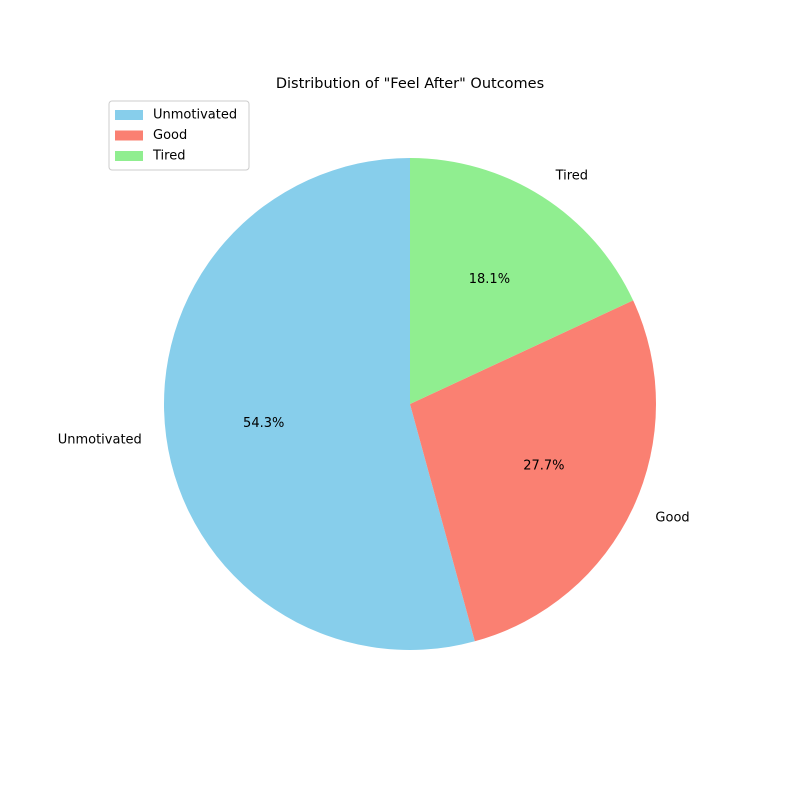 This screenshot has height=800, width=800. Describe the element at coordinates (263, 423) in the screenshot. I see `pie-pct-label-unmotivated: 54.3%` at that location.